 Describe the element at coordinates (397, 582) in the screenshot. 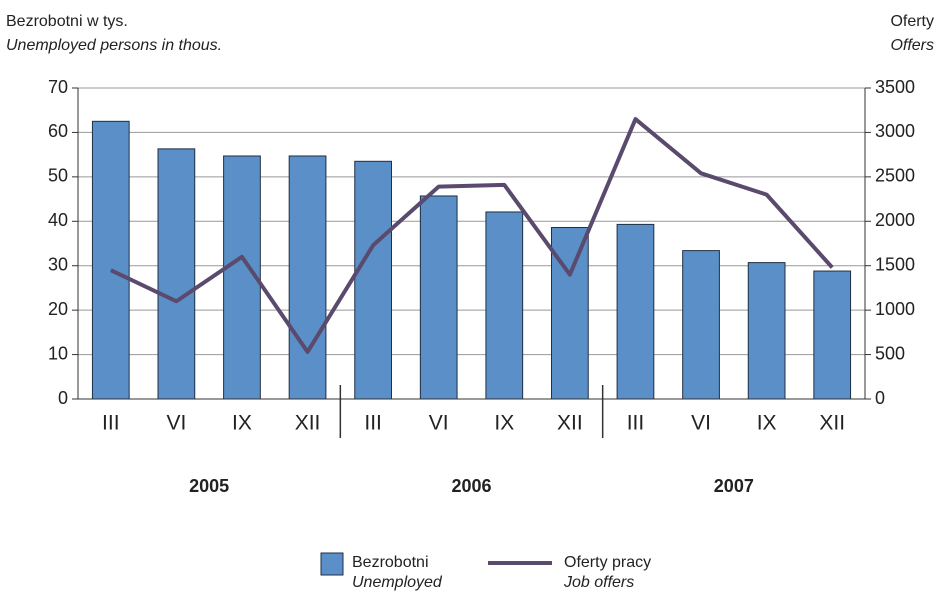

I see `legend-label-en: Unemployed` at that location.